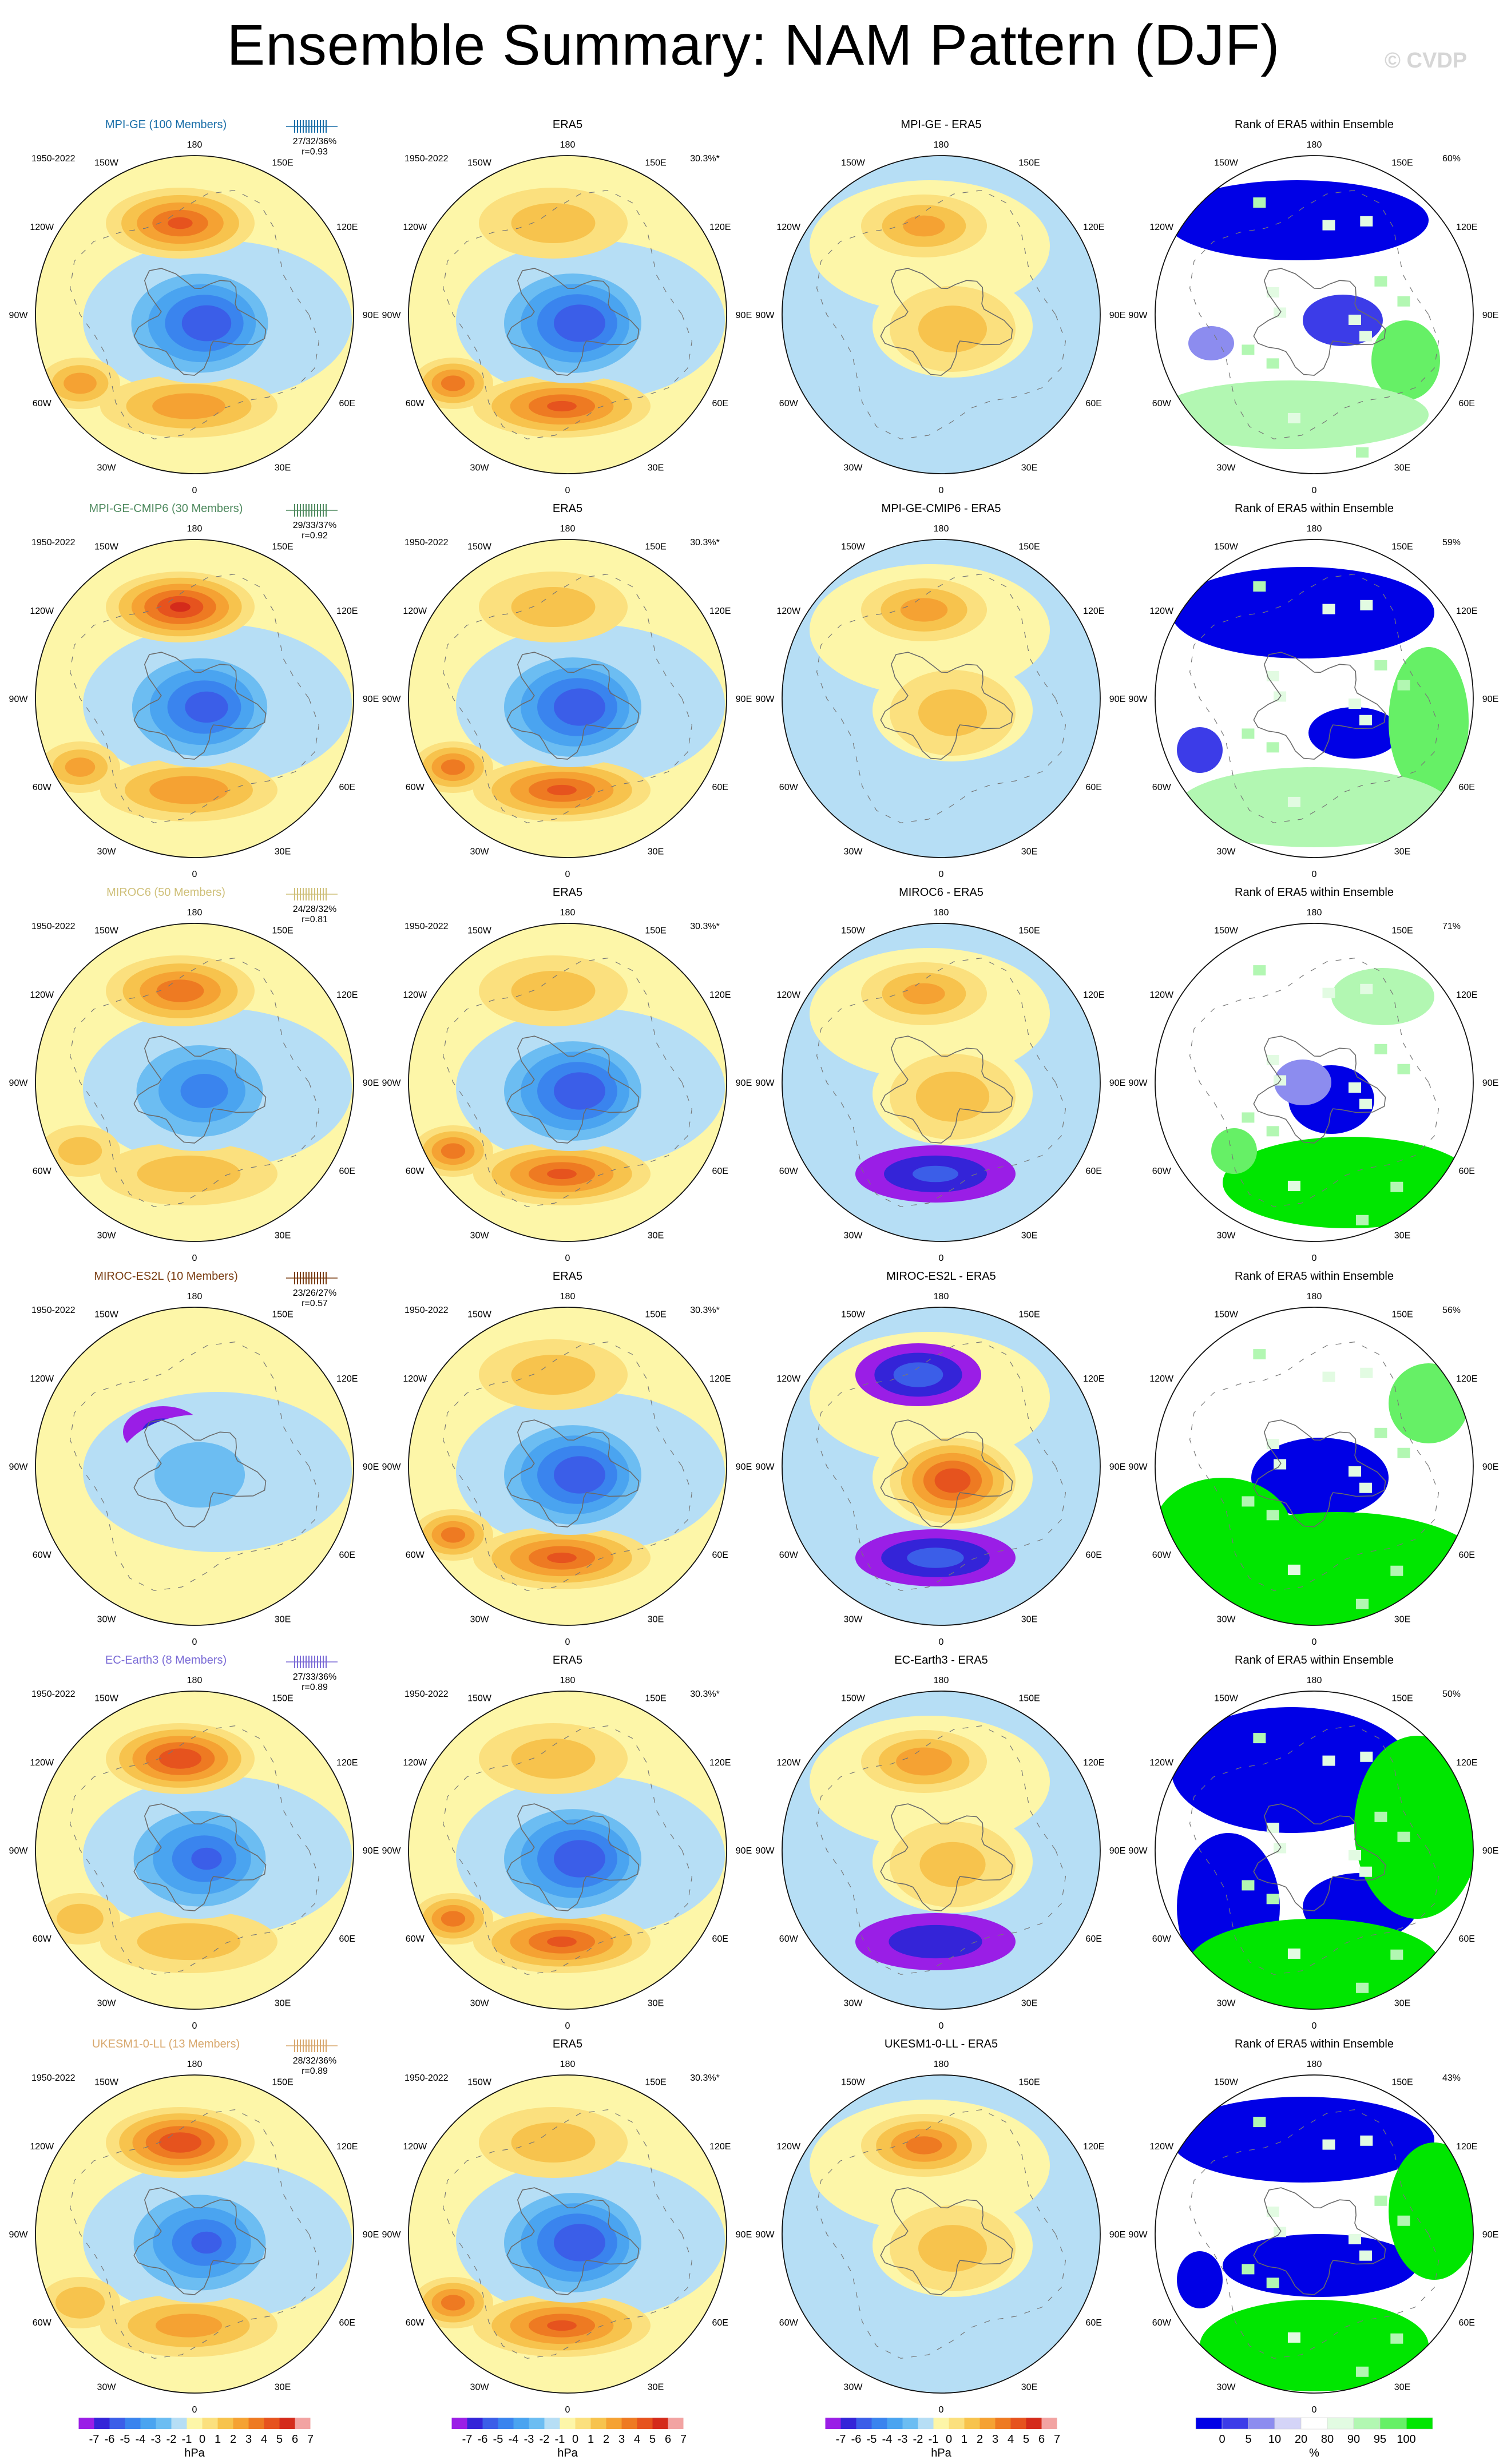 The image size is (1507, 2464). What do you see at coordinates (1380, 2439) in the screenshot?
I see `colorbar-tick: 95` at bounding box center [1380, 2439].